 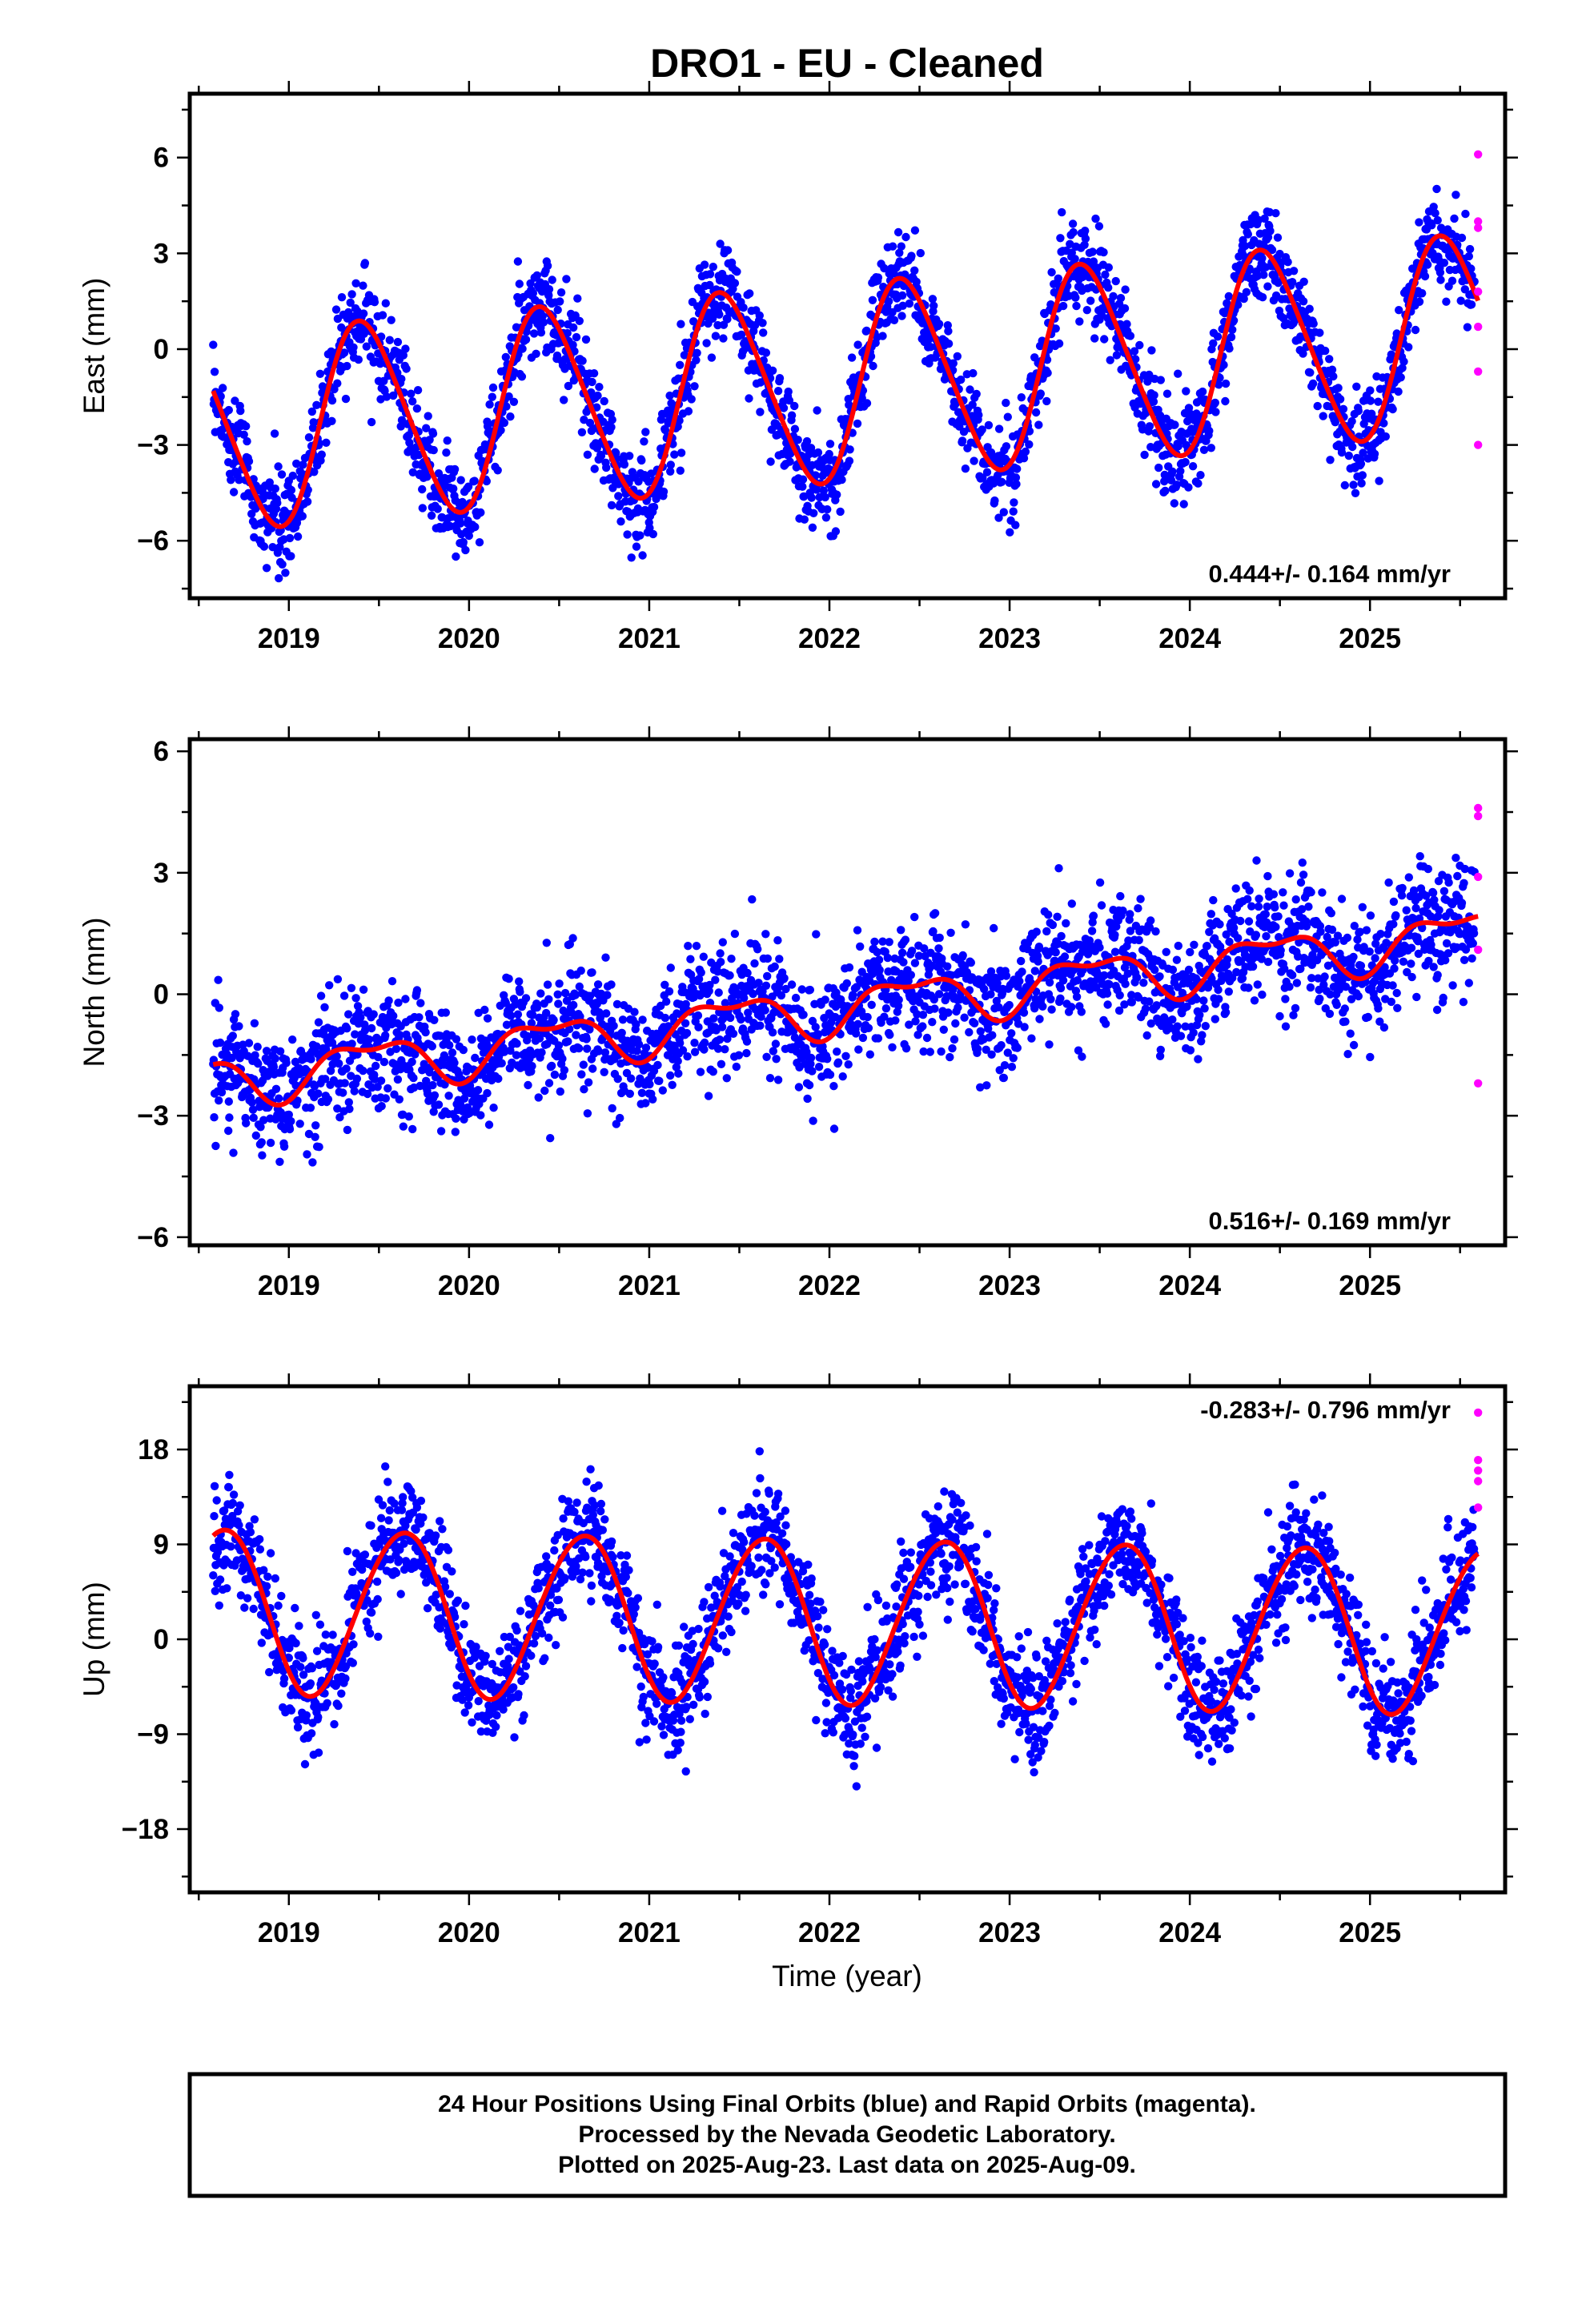 What do you see at coordinates (161, 873) in the screenshot?
I see `y-tick-label: 3` at bounding box center [161, 873].